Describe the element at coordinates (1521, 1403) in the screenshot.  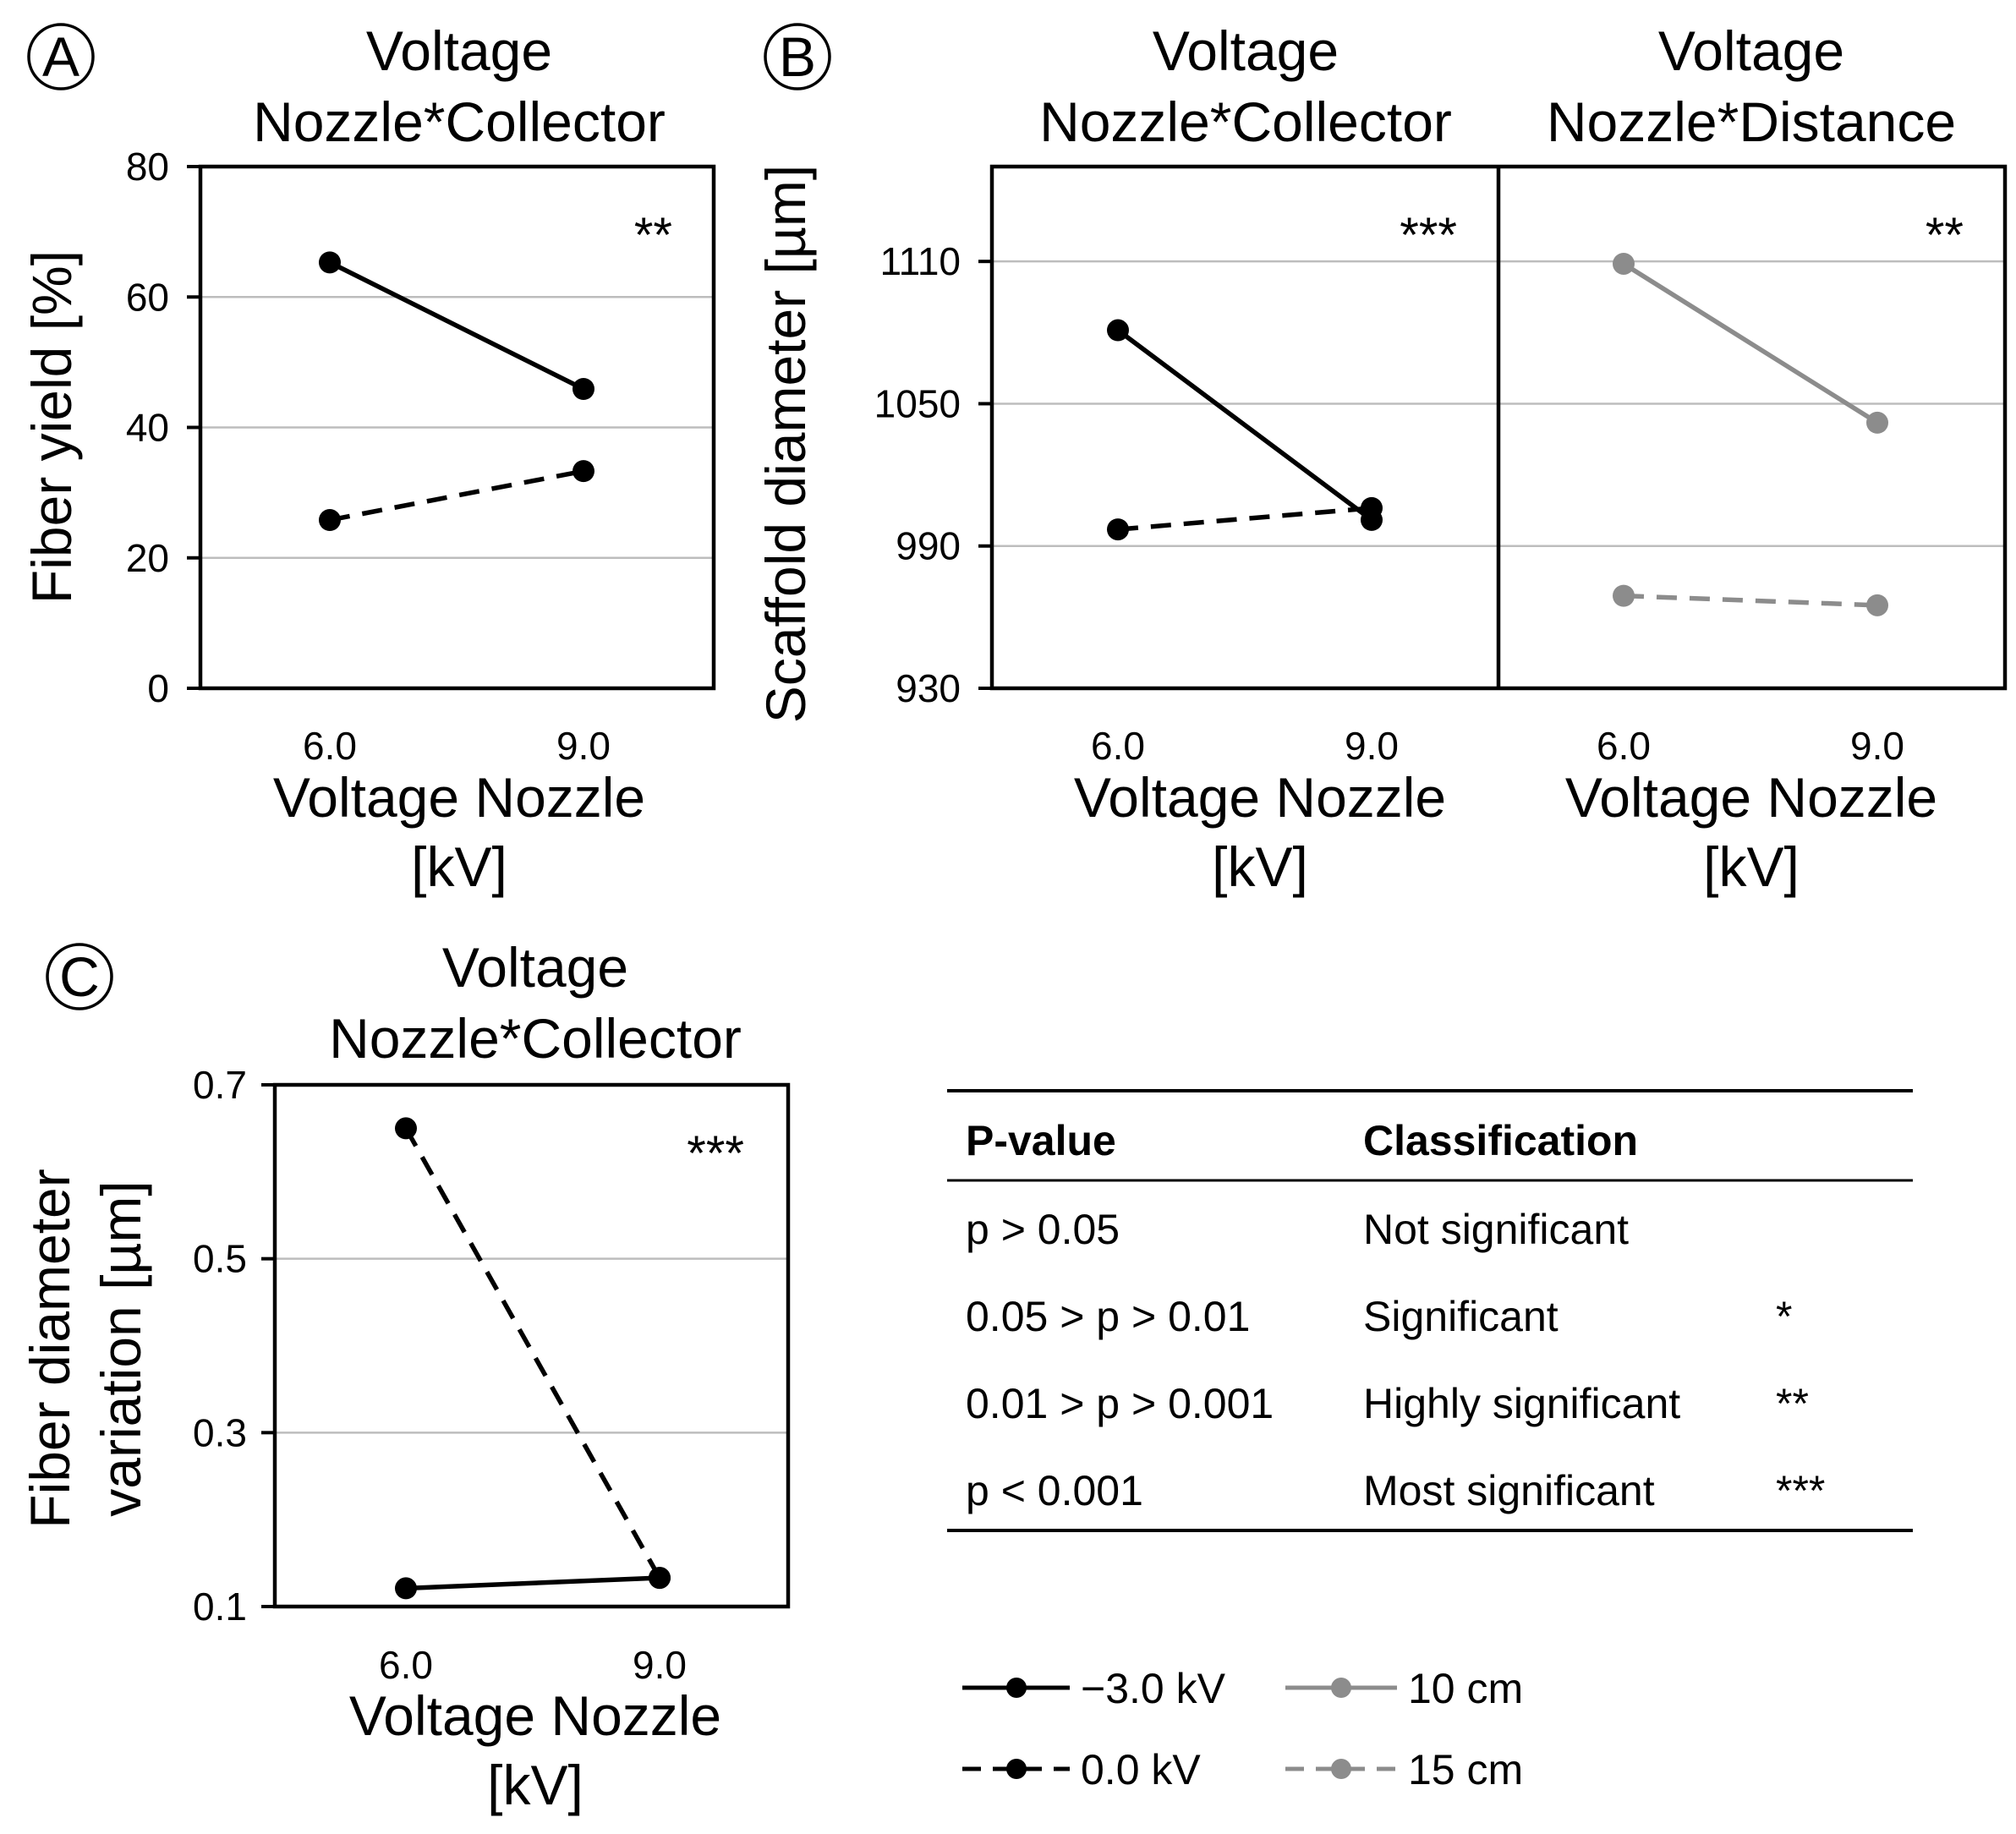
I see `table-cell-classification: Highly significant` at that location.